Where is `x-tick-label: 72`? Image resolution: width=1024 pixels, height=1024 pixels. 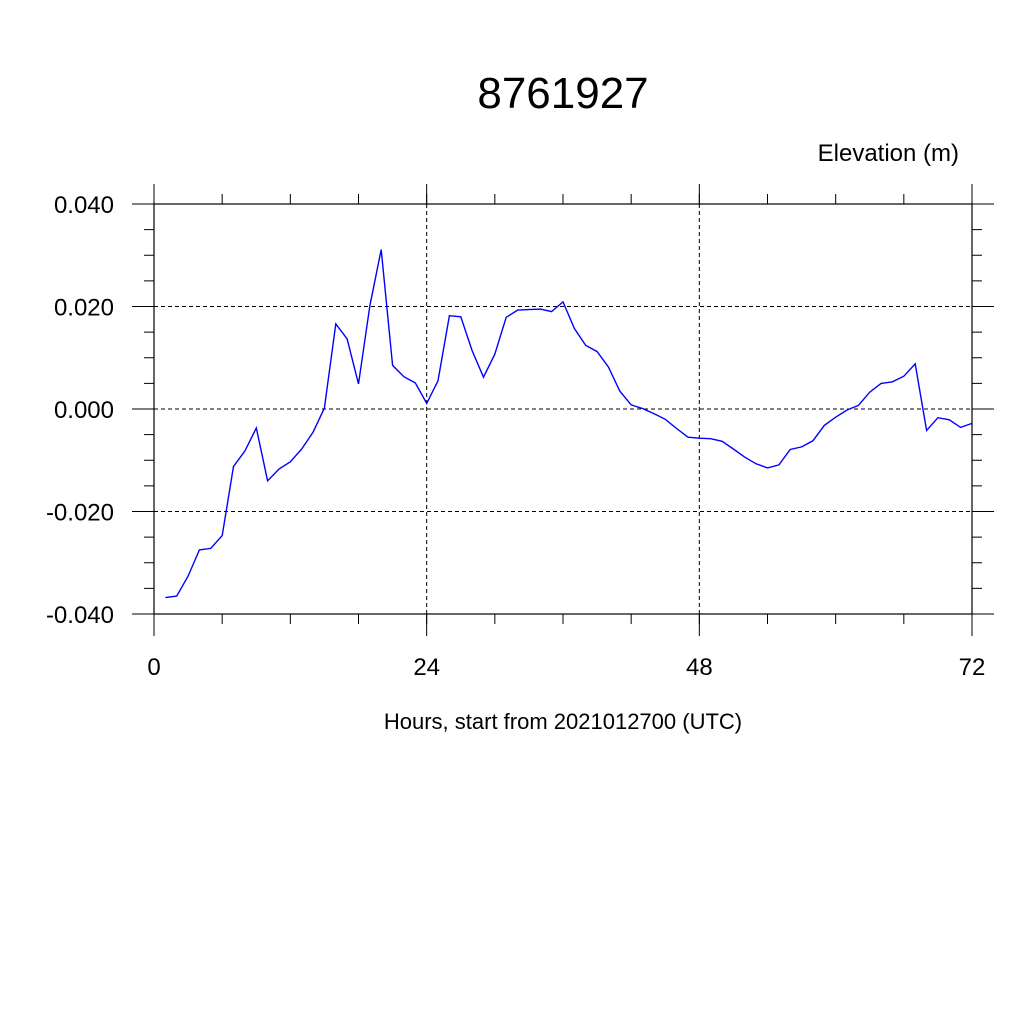 x-tick-label: 72 is located at coordinates (972, 667).